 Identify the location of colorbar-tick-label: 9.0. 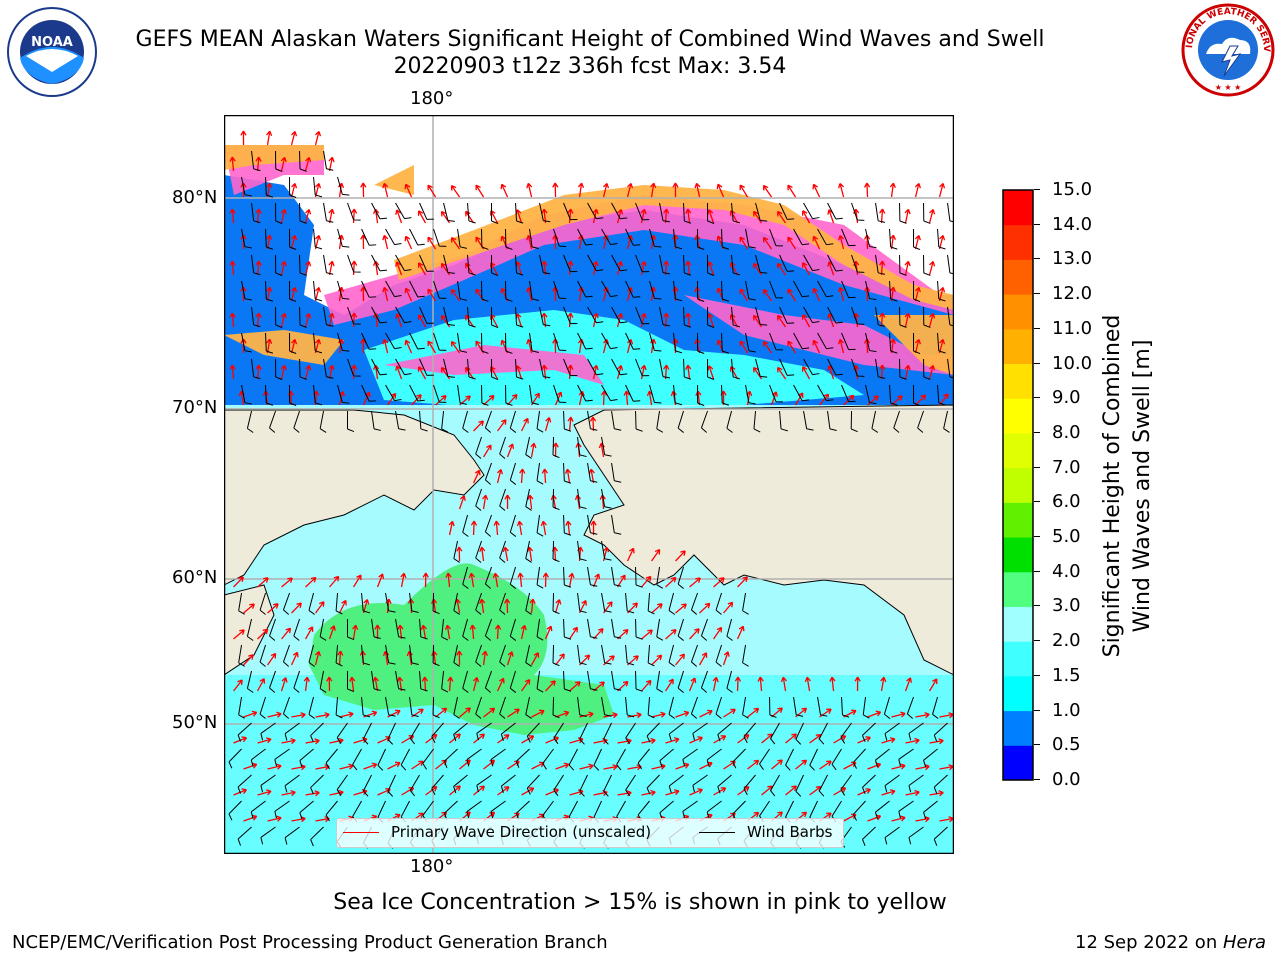
(1066, 398).